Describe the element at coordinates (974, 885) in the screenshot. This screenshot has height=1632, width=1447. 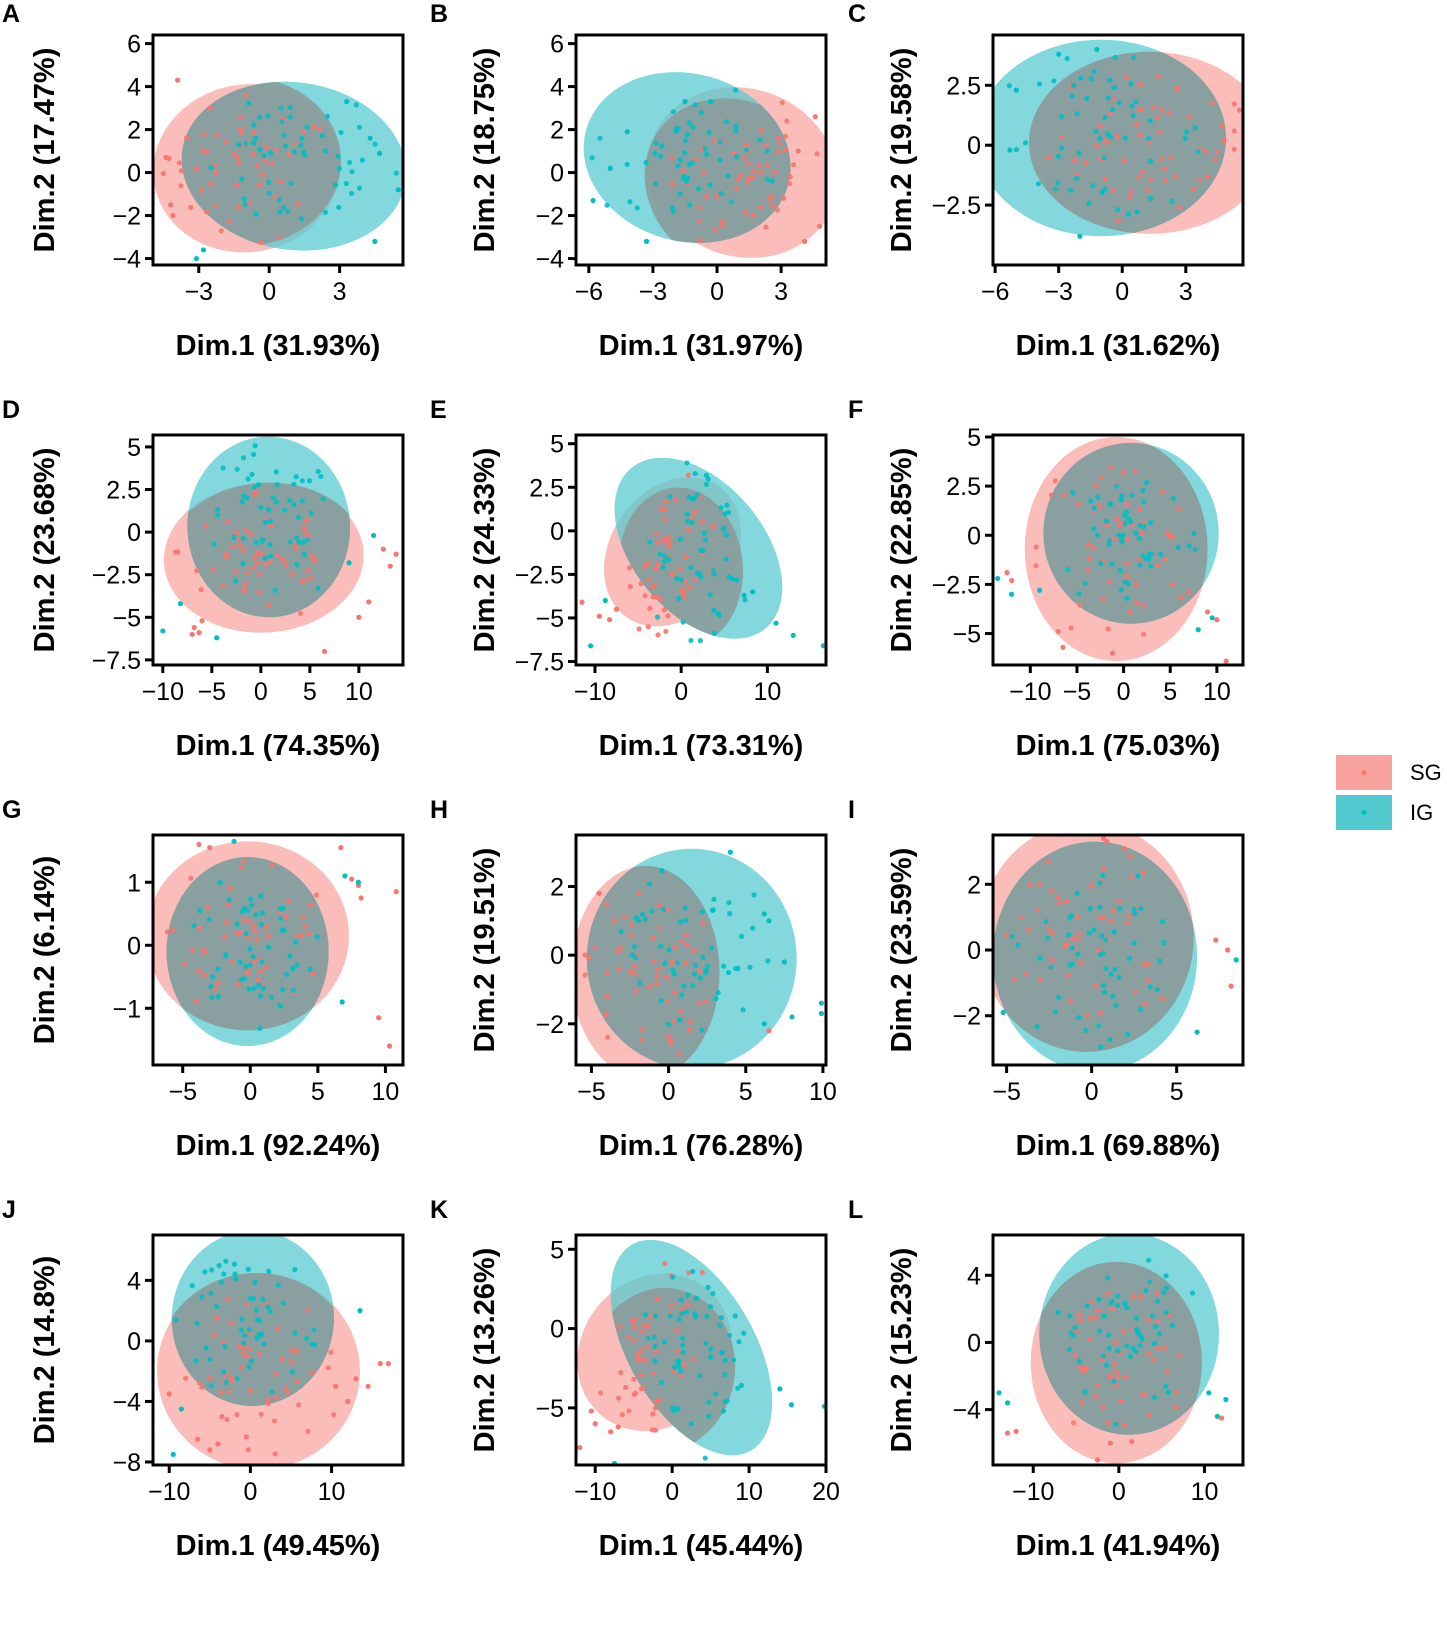
I see `y-tick-label-i: 2` at that location.